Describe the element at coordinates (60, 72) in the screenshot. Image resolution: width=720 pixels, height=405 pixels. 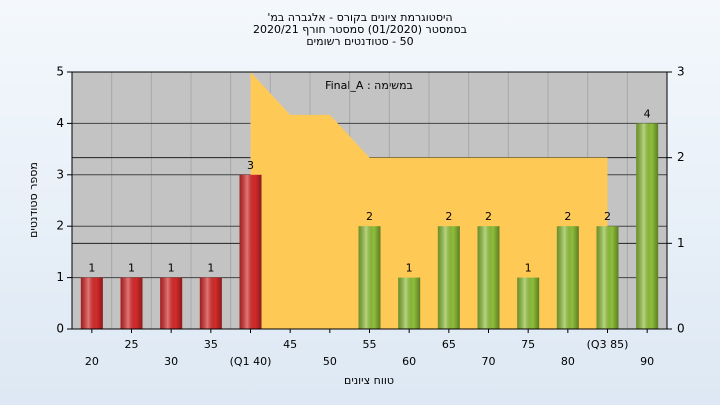
I see `y-tick-label: 5` at that location.